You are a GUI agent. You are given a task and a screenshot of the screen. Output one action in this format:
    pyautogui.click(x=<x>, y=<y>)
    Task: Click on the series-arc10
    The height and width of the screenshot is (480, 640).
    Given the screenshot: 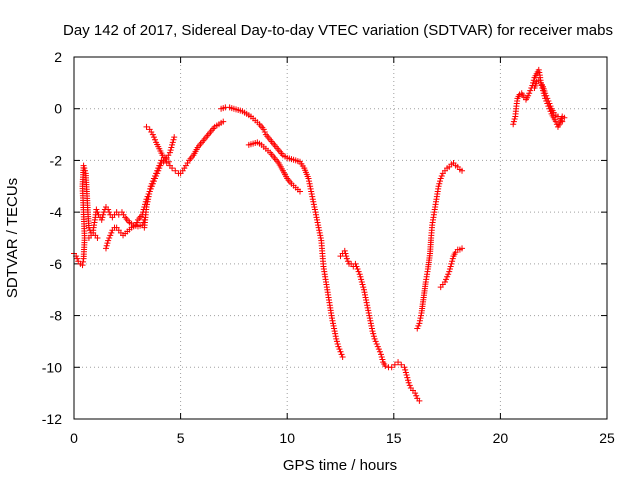 What is the action you would take?
    pyautogui.click(x=451, y=268)
    